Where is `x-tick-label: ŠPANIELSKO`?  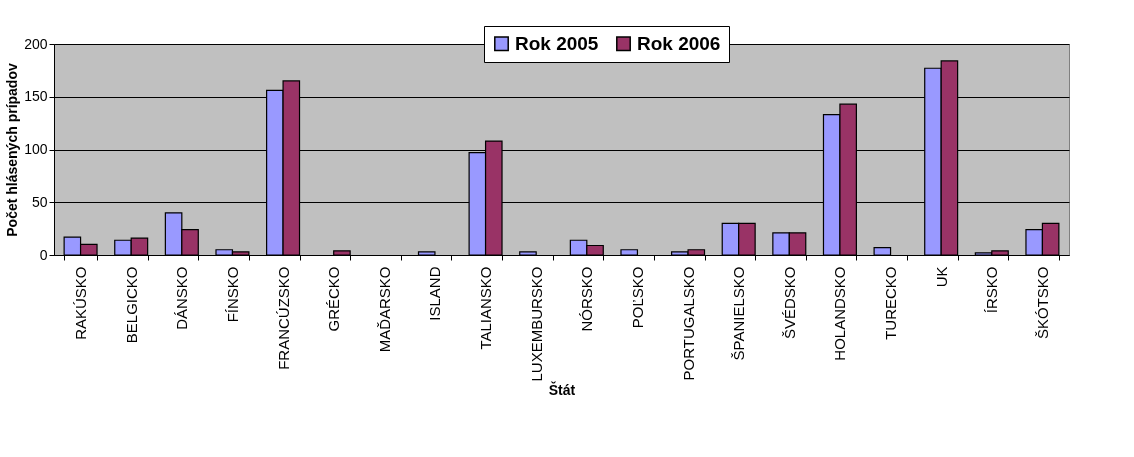
x-tick-label: ŠPANIELSKO is located at coordinates (739, 313).